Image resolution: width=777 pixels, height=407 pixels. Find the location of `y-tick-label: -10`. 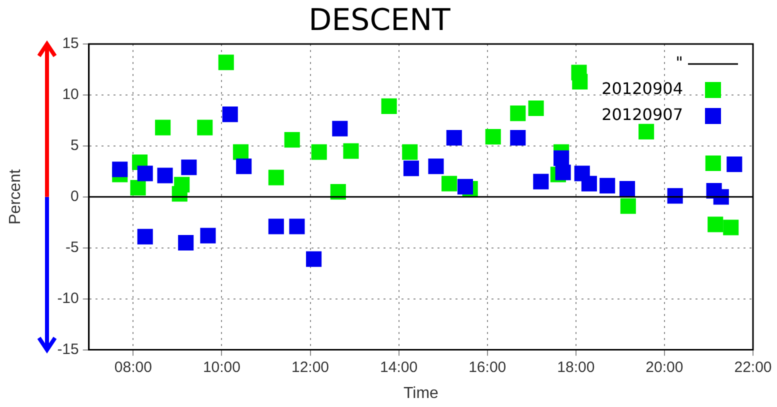

y-tick-label: -10 is located at coordinates (68, 298).